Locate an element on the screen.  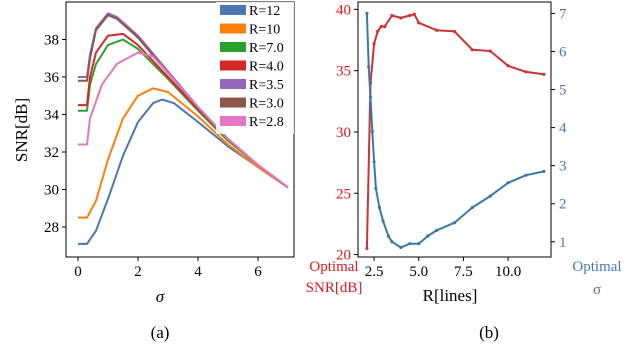
right-y-tick-label: 6 is located at coordinates (563, 52).